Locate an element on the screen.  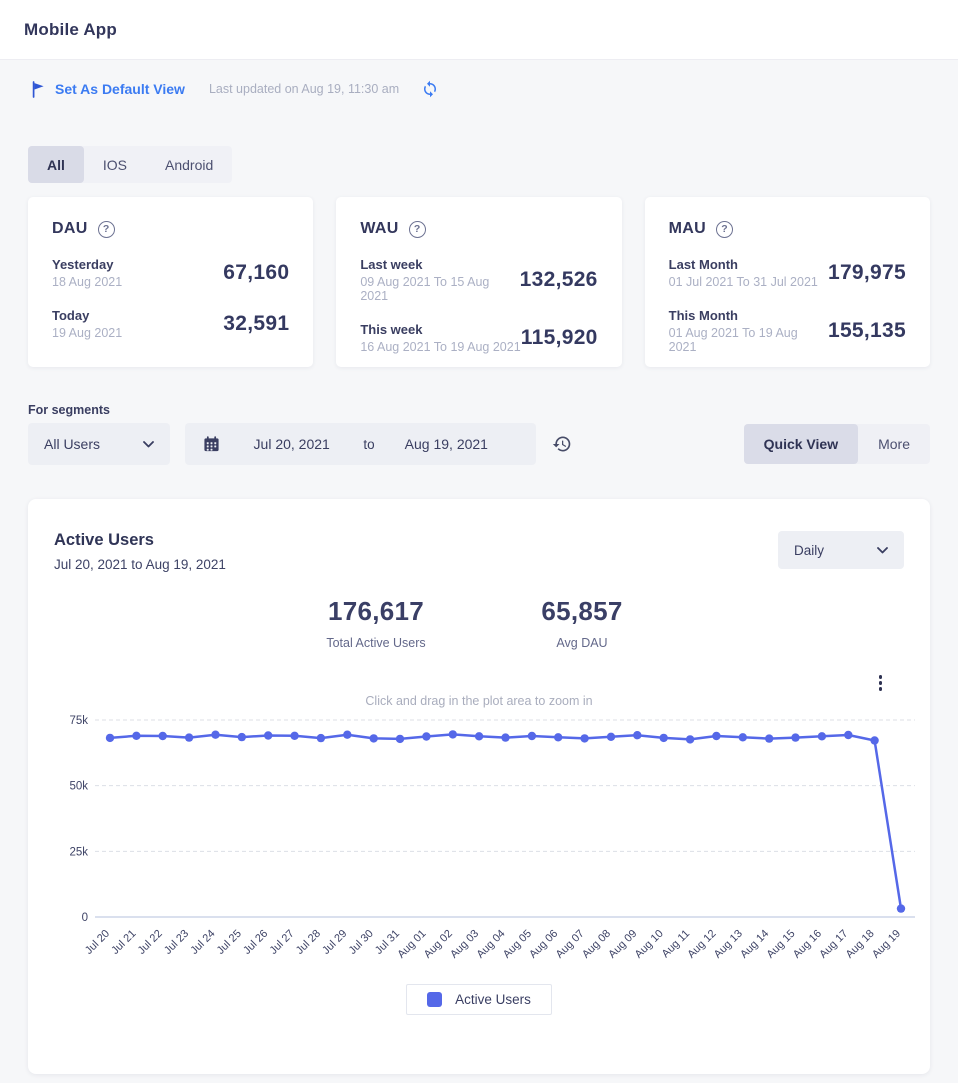
metric-value: 155,135 is located at coordinates (866, 330).